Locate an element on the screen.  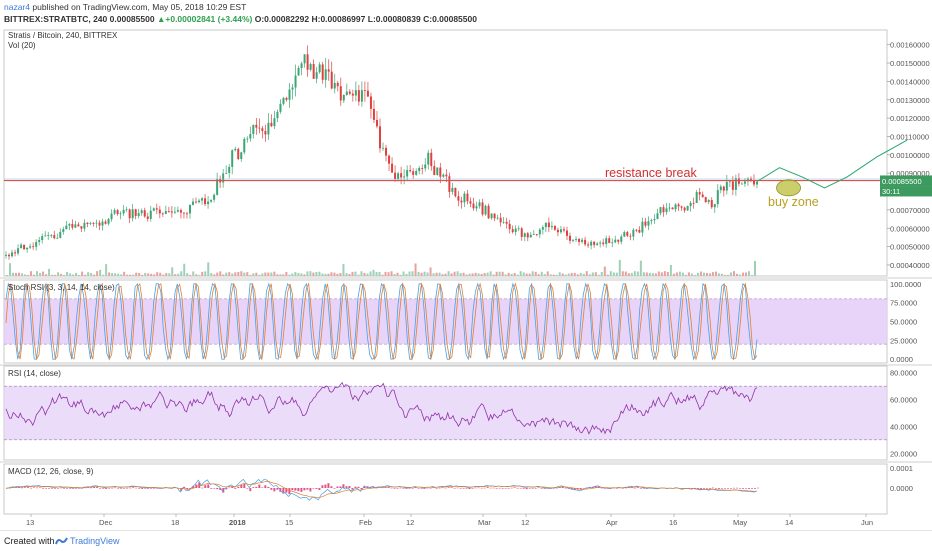
macd-line is located at coordinates (381, 489).